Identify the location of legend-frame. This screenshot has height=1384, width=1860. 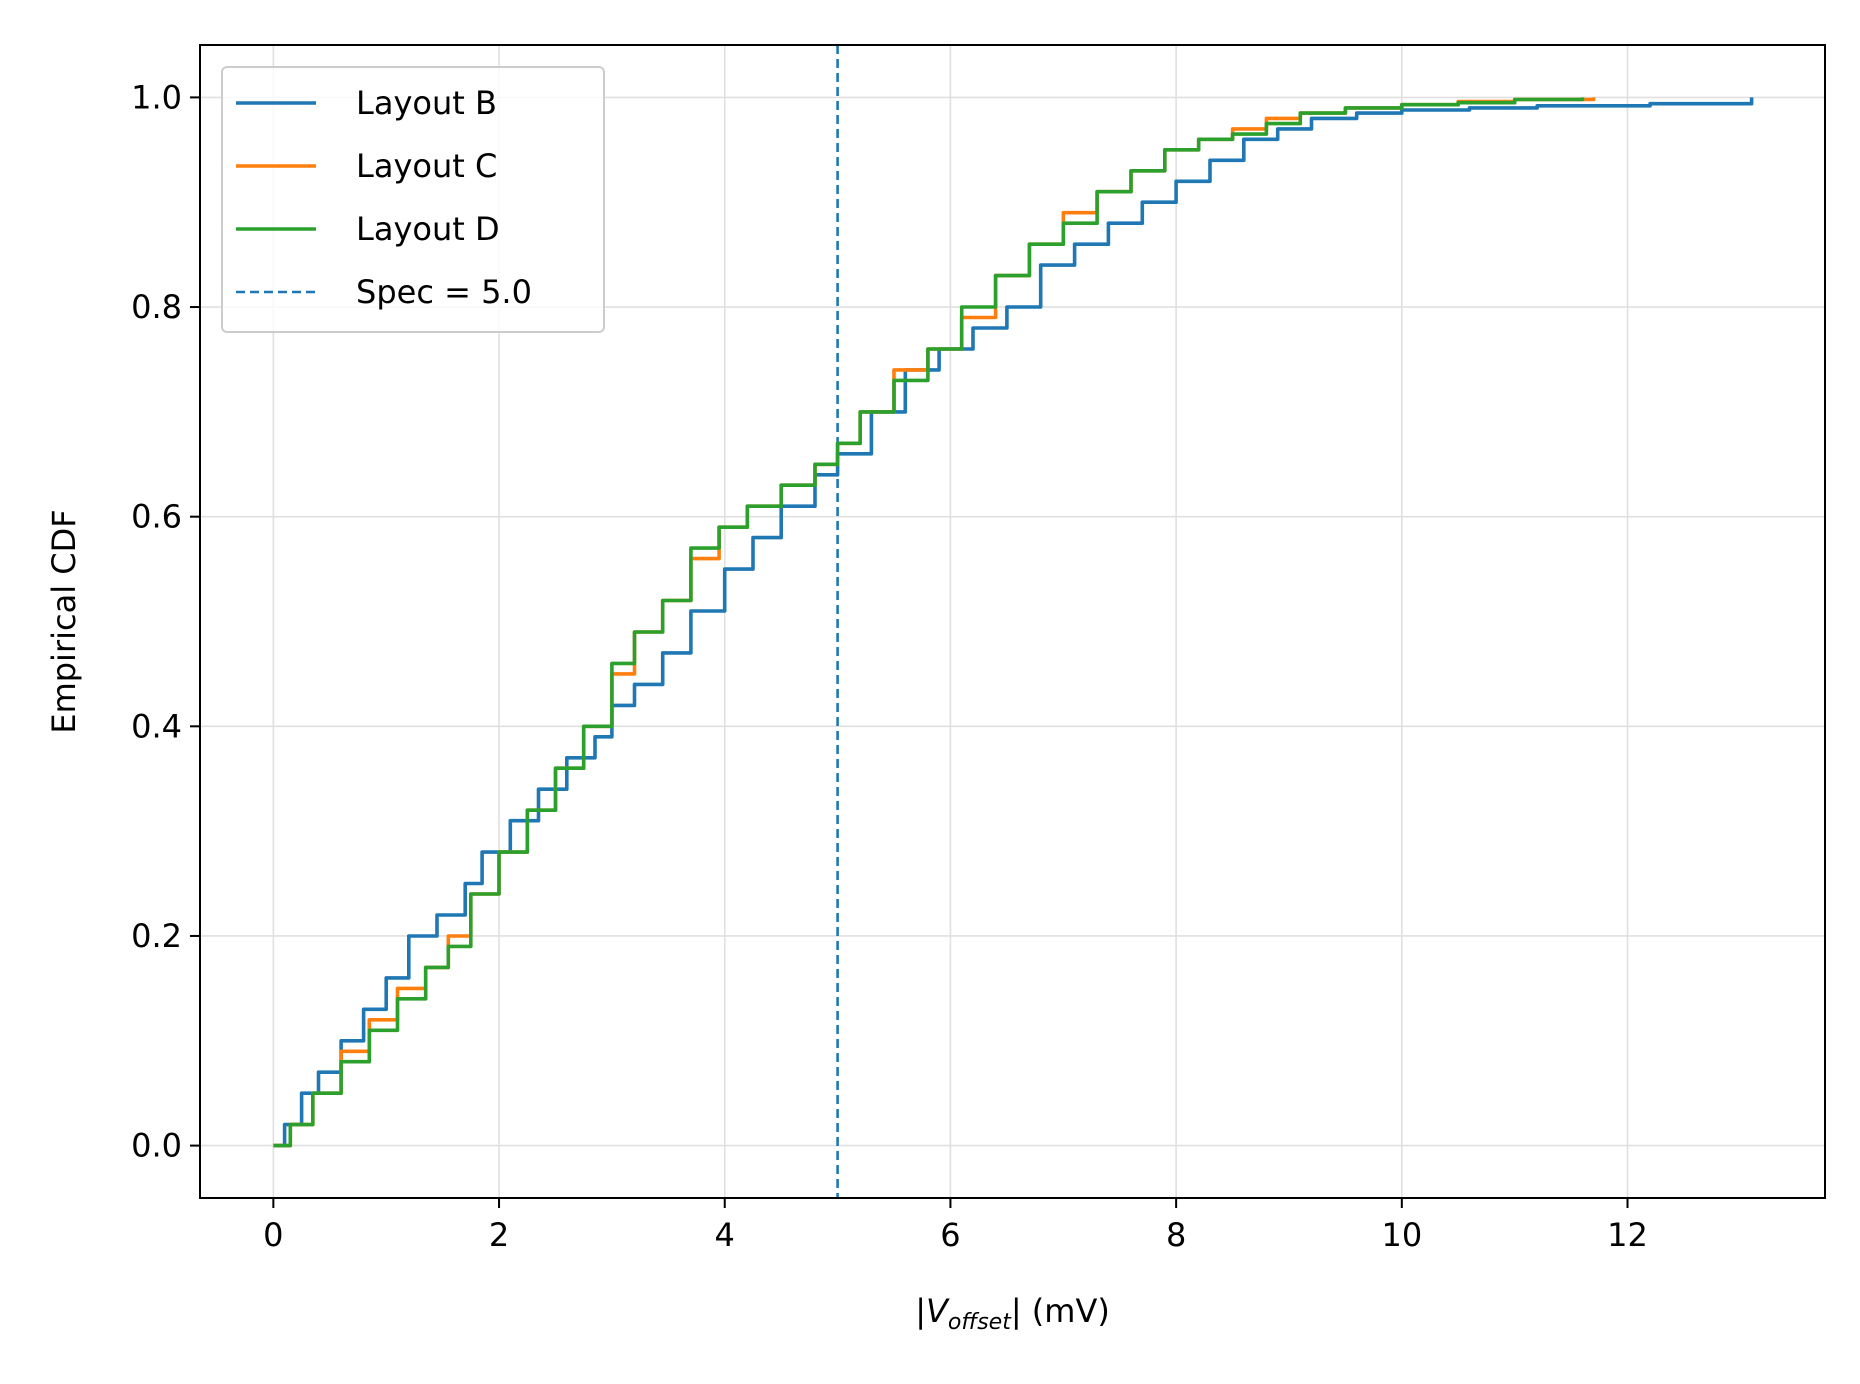
(413, 199).